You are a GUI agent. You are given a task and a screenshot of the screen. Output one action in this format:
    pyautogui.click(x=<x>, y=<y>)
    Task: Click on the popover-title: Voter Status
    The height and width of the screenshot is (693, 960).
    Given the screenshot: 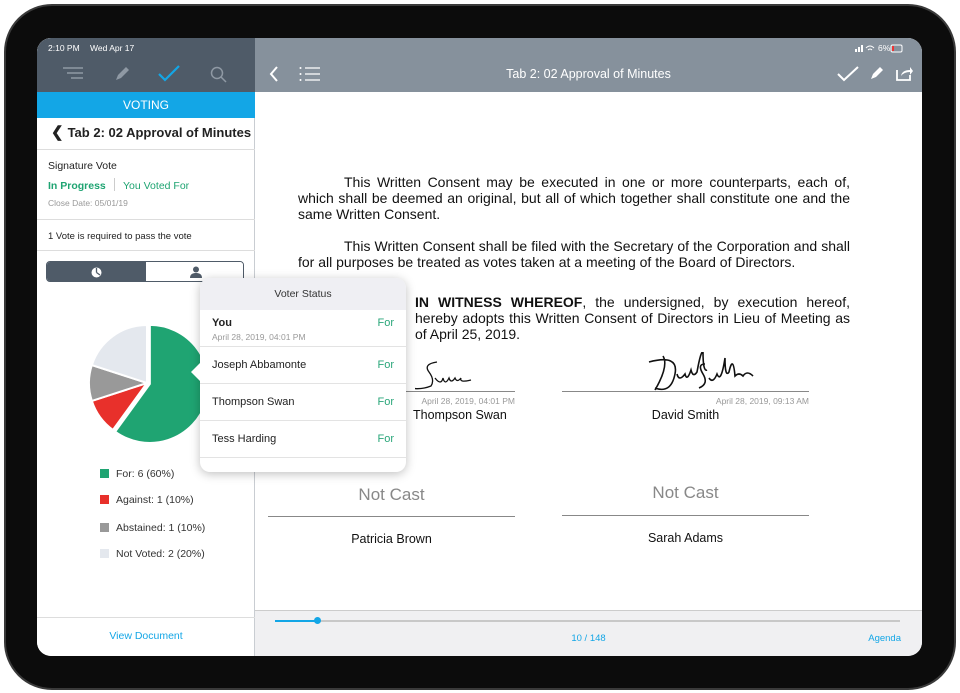 What is the action you would take?
    pyautogui.click(x=303, y=294)
    